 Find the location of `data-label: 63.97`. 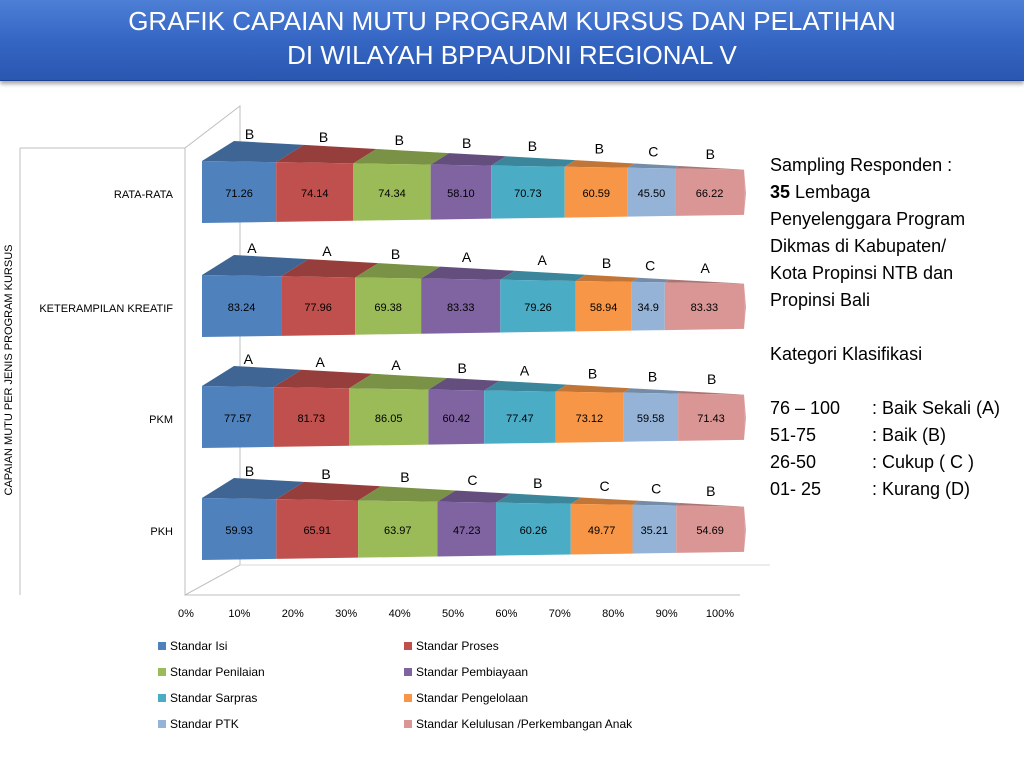

data-label: 63.97 is located at coordinates (398, 531).